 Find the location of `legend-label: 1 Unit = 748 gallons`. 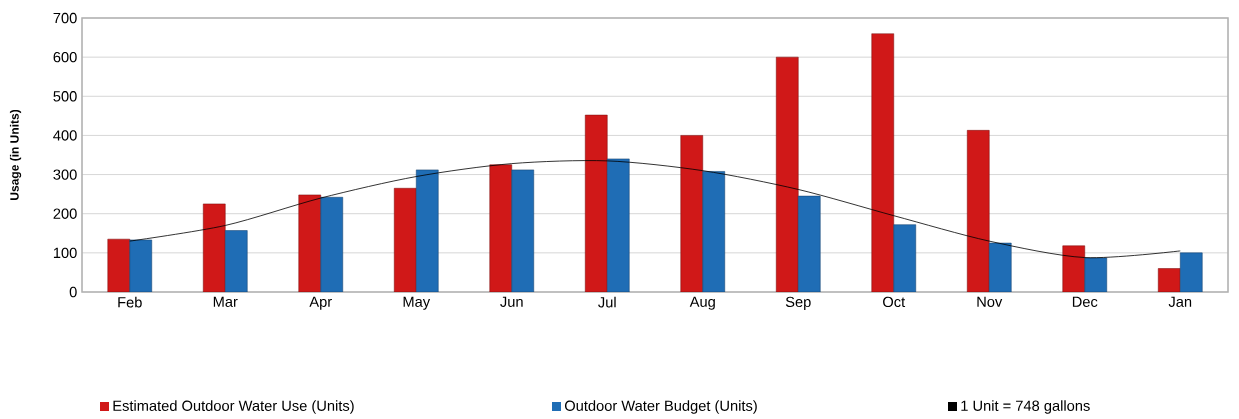

legend-label: 1 Unit = 748 gallons is located at coordinates (1025, 407).